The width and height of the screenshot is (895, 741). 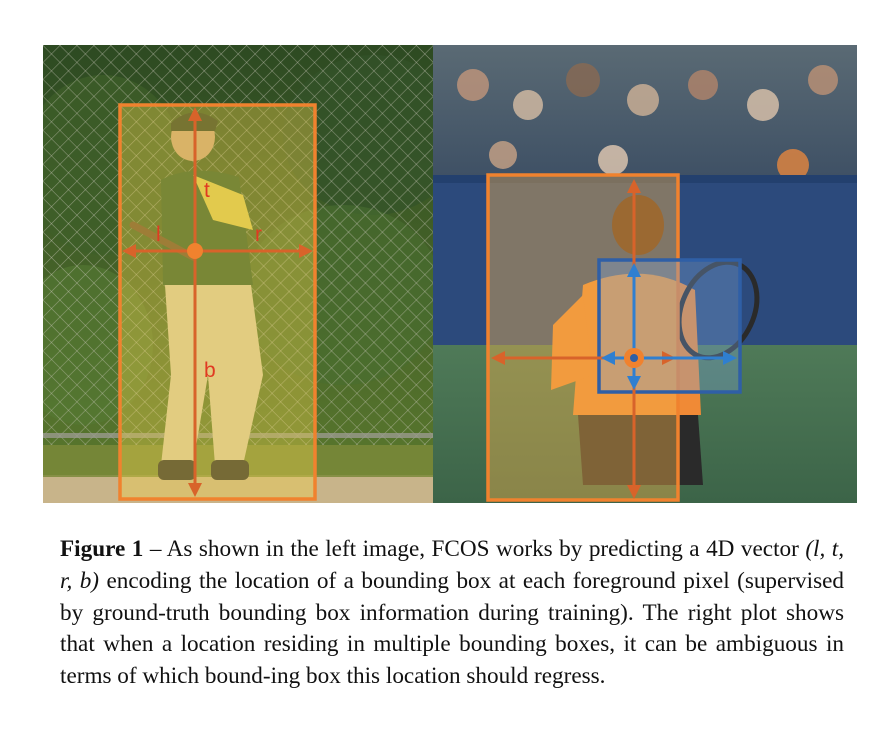 What do you see at coordinates (195, 251) in the screenshot?
I see `center-point-left` at bounding box center [195, 251].